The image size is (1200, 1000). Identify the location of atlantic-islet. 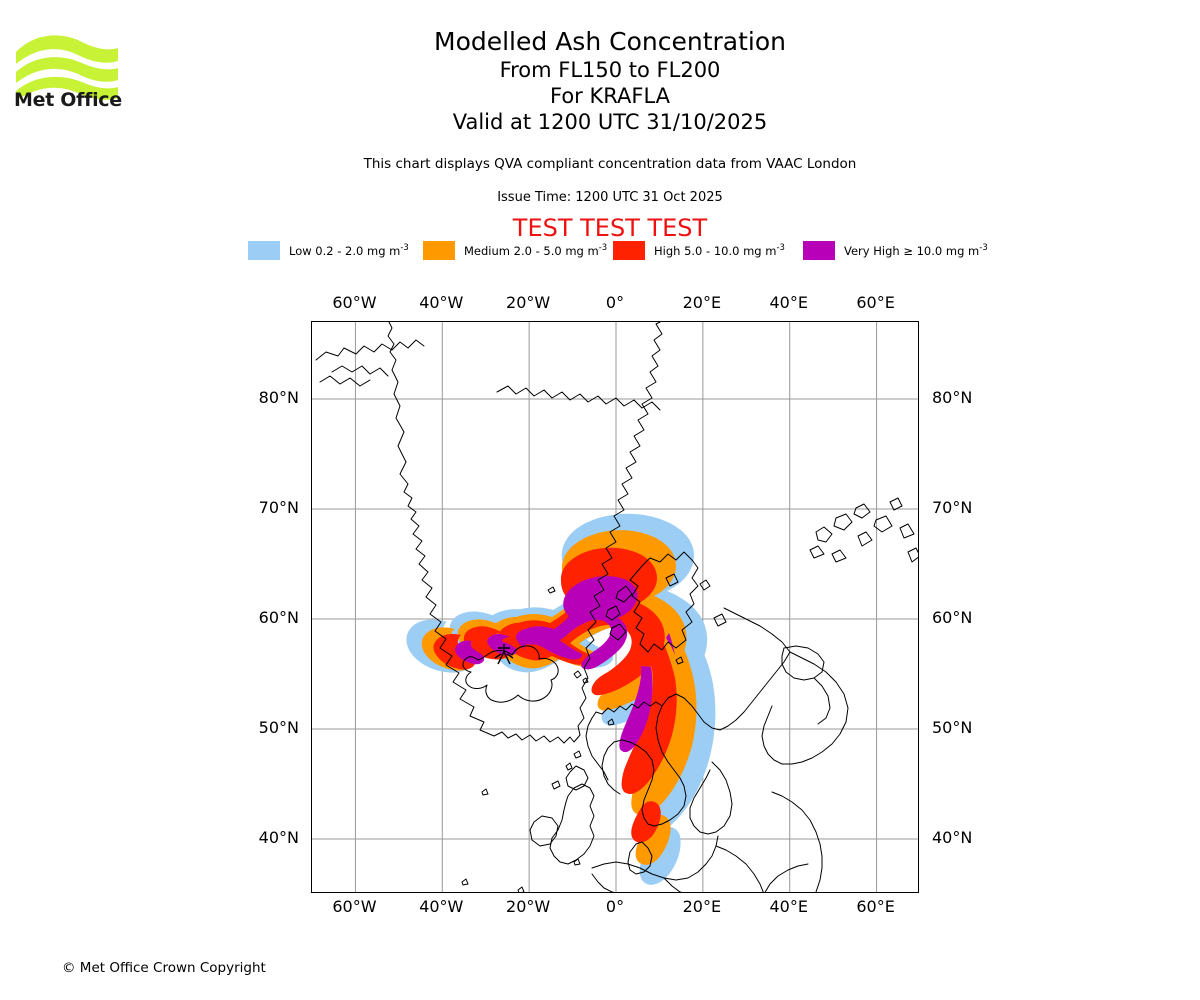
(465, 882).